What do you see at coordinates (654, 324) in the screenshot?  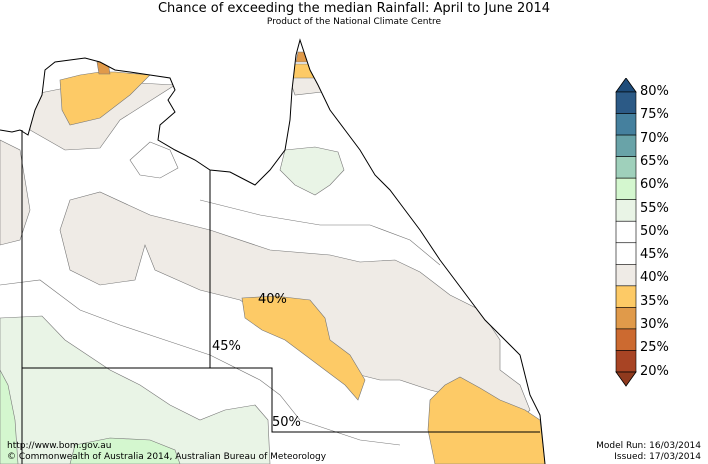 I see `legend-label: 30%` at bounding box center [654, 324].